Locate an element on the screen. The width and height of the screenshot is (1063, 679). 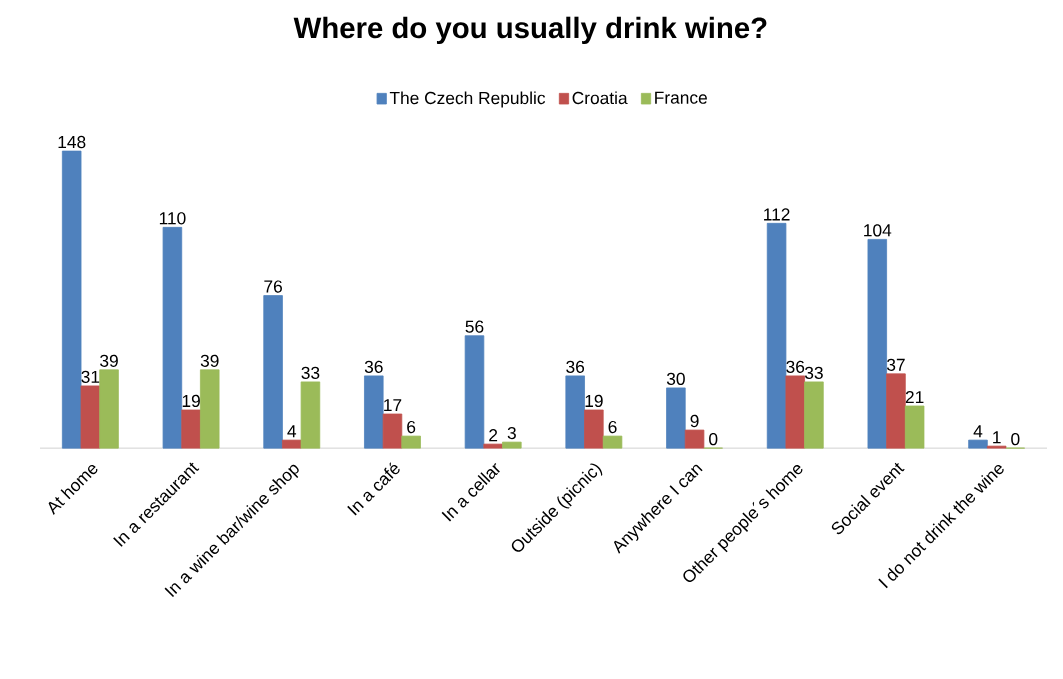
data-label: 110 is located at coordinates (172, 218).